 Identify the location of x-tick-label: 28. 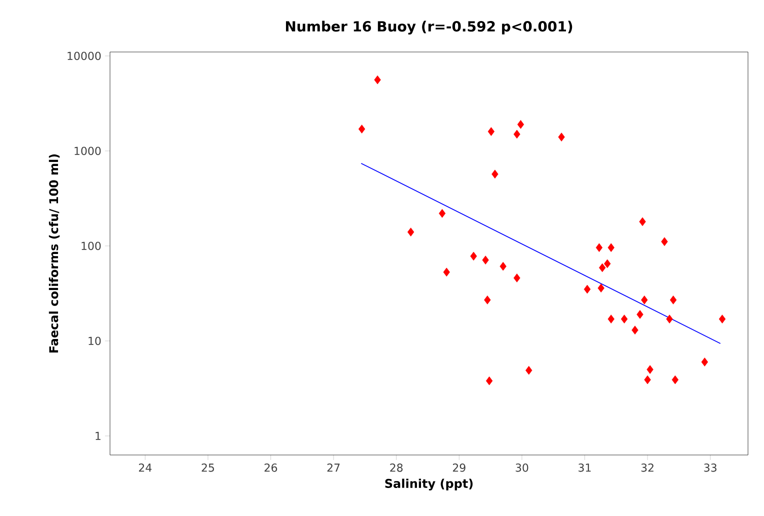
(396, 468).